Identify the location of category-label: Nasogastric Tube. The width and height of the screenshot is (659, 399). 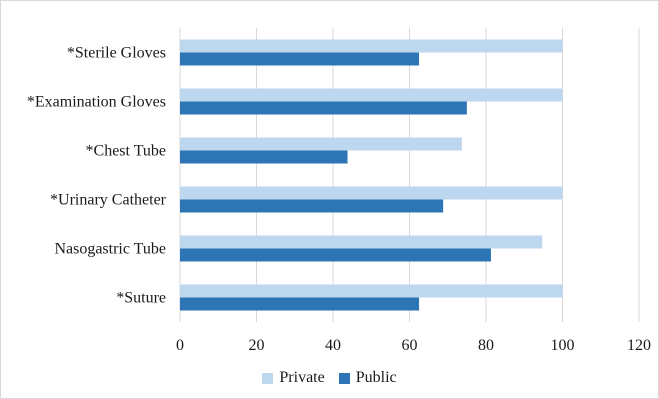
(110, 249).